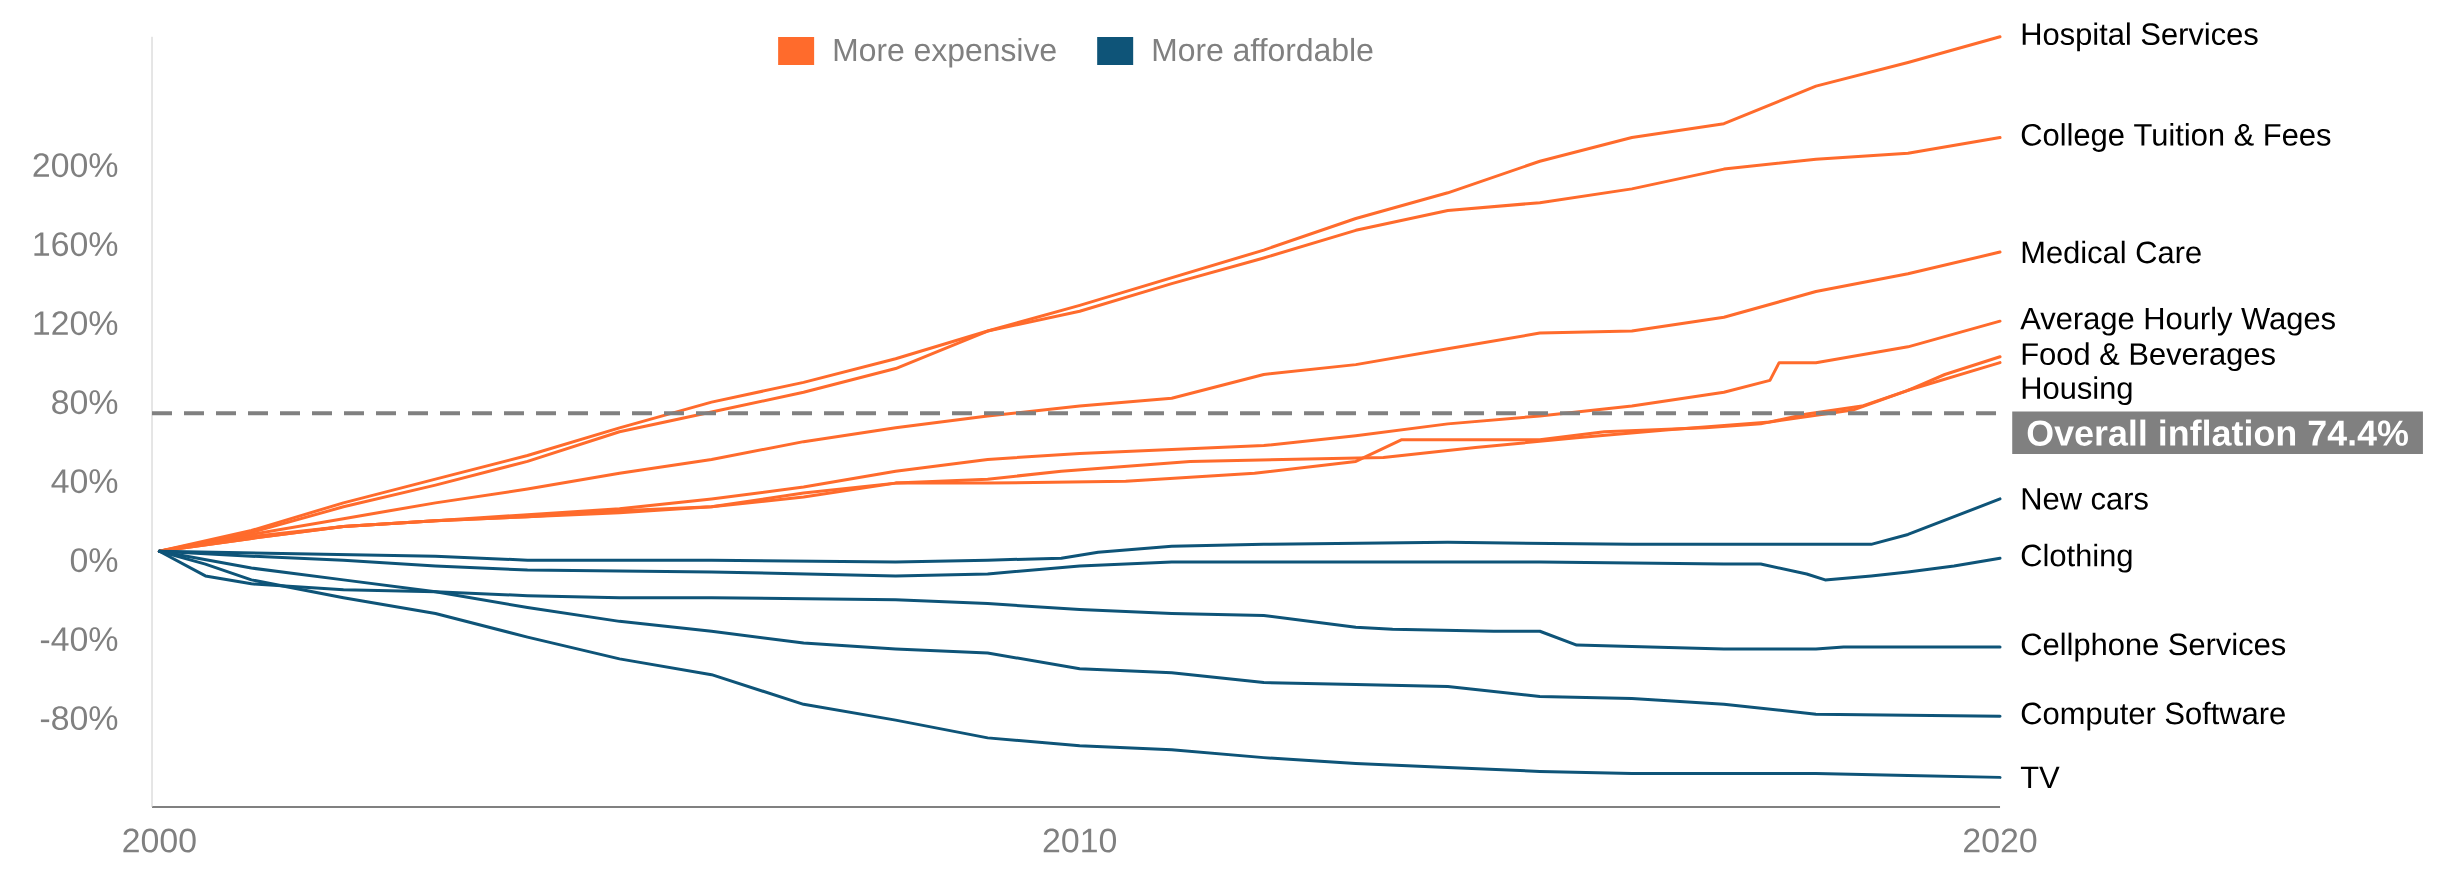 This screenshot has width=2447, height=878. I want to click on series-label: Food & Beverages, so click(2148, 357).